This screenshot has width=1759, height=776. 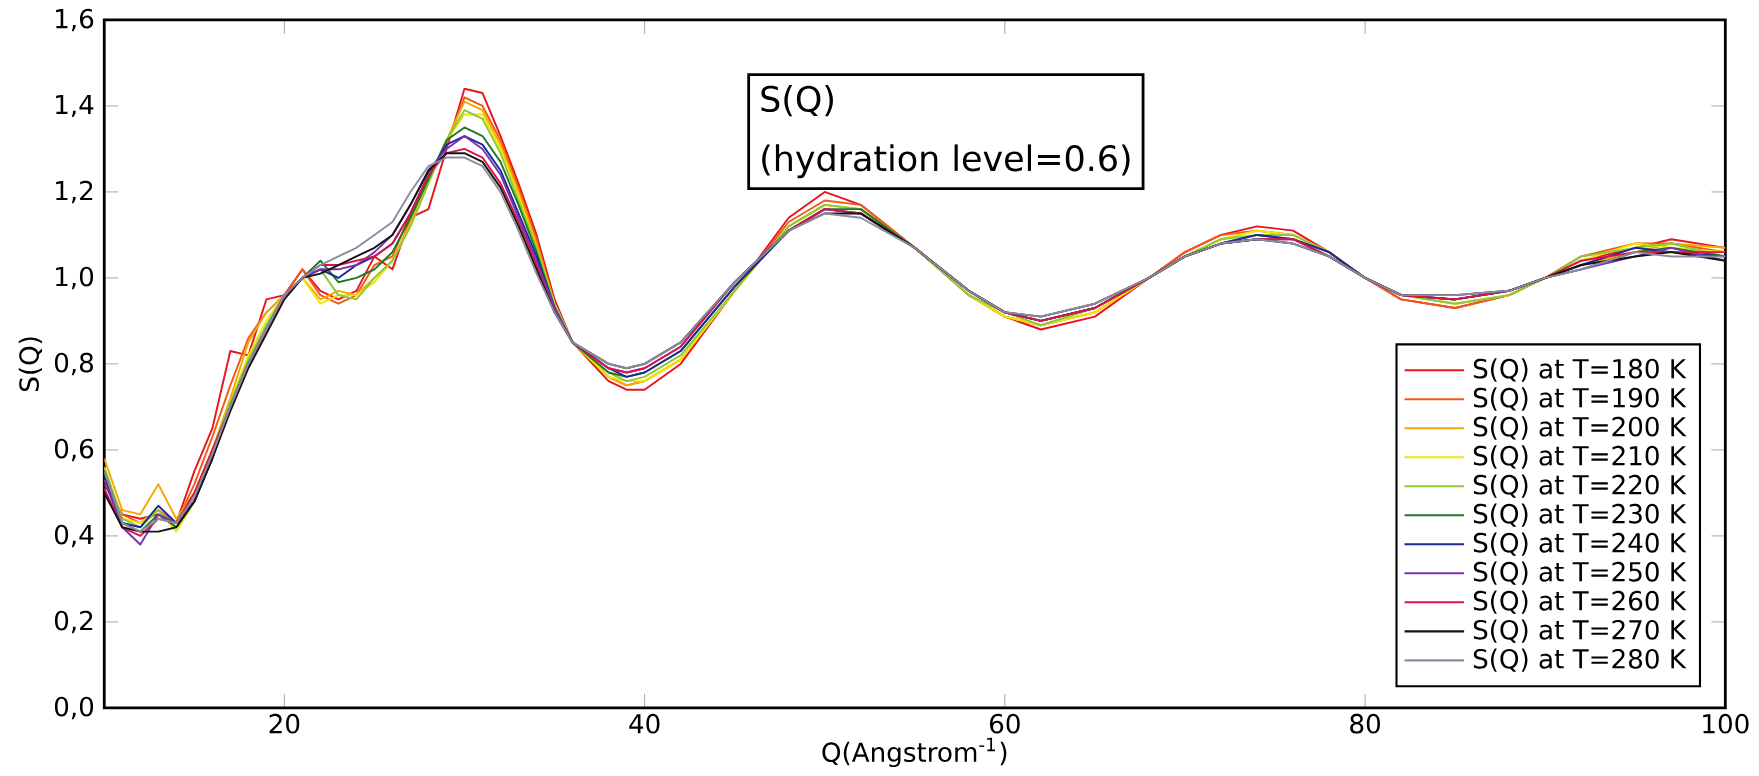 What do you see at coordinates (1580, 399) in the screenshot?
I see `legend-label: S(Q) at T=190 K` at bounding box center [1580, 399].